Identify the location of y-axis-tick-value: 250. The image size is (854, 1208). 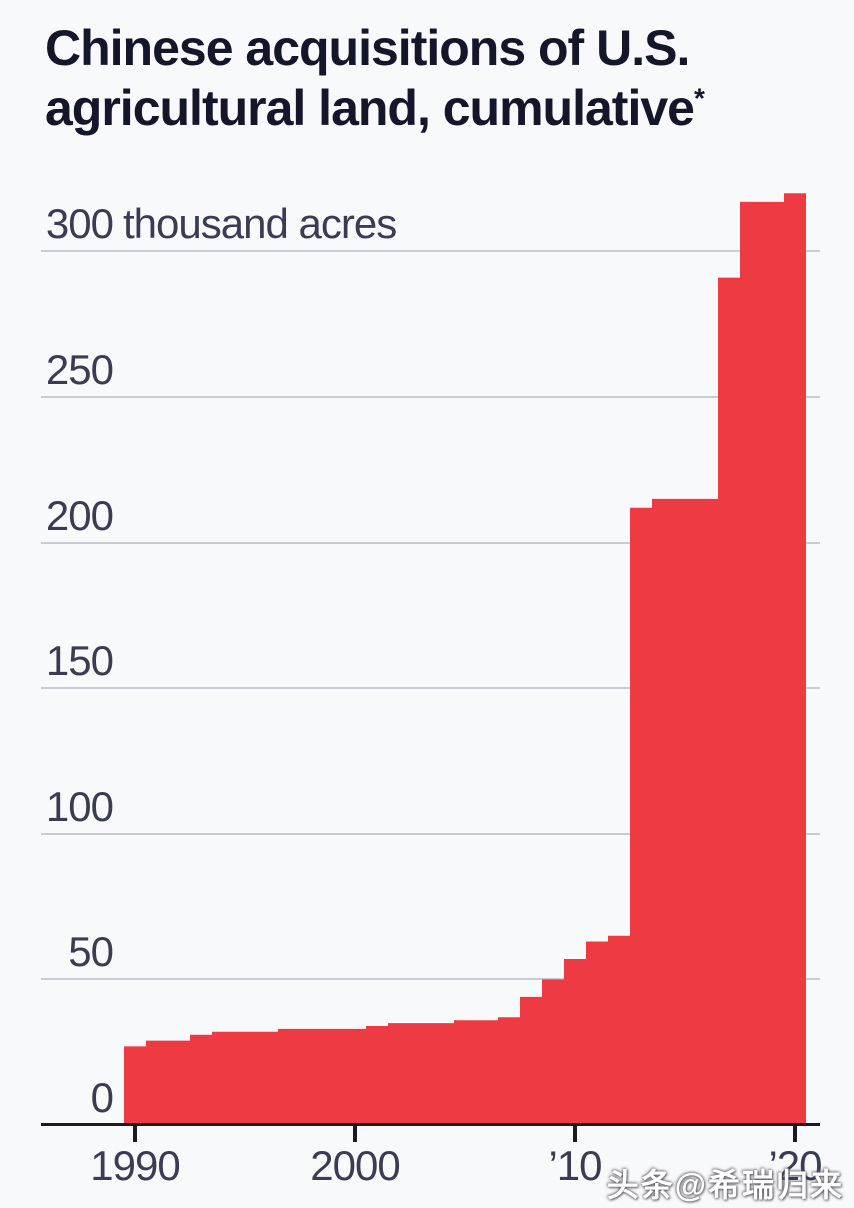
(79, 369).